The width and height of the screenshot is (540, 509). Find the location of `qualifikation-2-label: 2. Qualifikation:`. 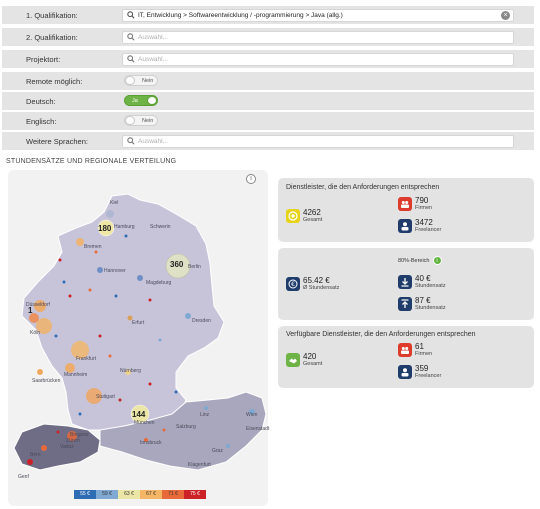

qualifikation-2-label: 2. Qualifikation: is located at coordinates (52, 37).